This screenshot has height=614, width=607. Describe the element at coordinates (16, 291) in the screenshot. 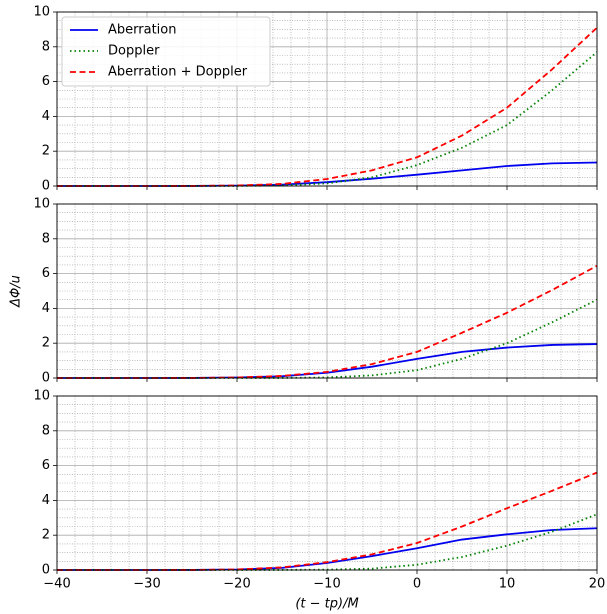

I see `y-axis-label: ΔΦ/u` at that location.